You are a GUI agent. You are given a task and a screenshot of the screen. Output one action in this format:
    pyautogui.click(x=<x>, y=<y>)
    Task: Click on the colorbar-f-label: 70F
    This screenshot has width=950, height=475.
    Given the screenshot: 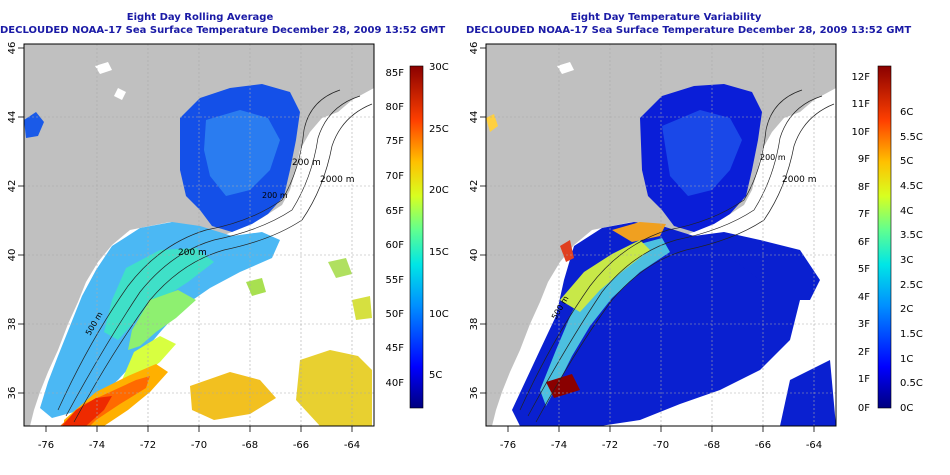 What is the action you would take?
    pyautogui.click(x=395, y=176)
    